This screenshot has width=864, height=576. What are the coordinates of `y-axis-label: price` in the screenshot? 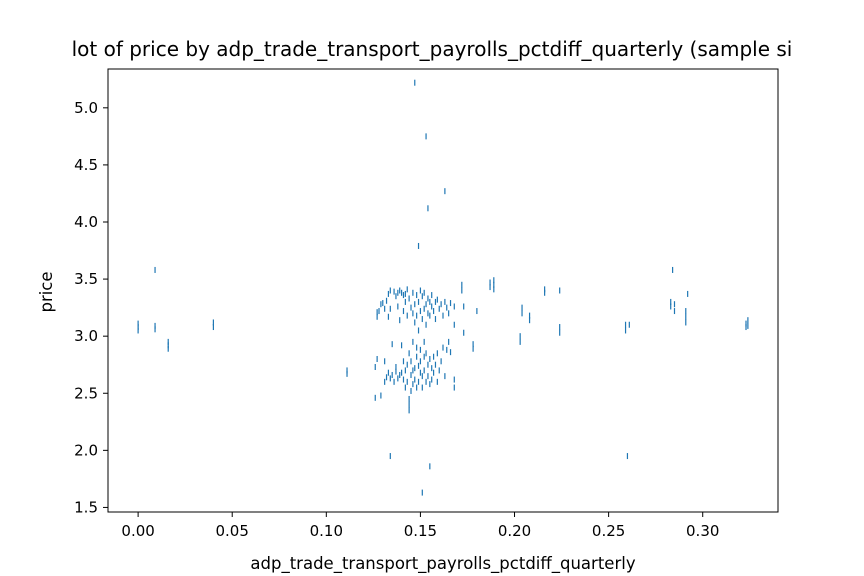 It's located at (46, 291).